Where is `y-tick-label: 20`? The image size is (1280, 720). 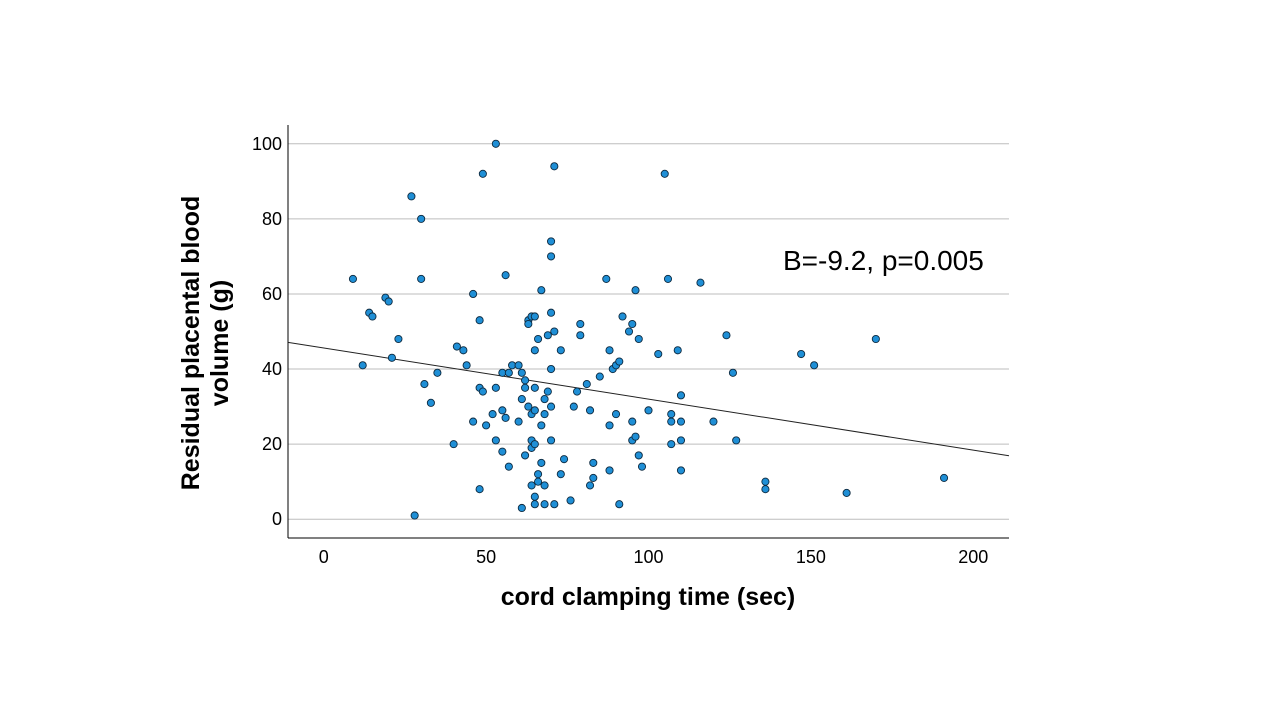
y-tick-label: 20 is located at coordinates (272, 444).